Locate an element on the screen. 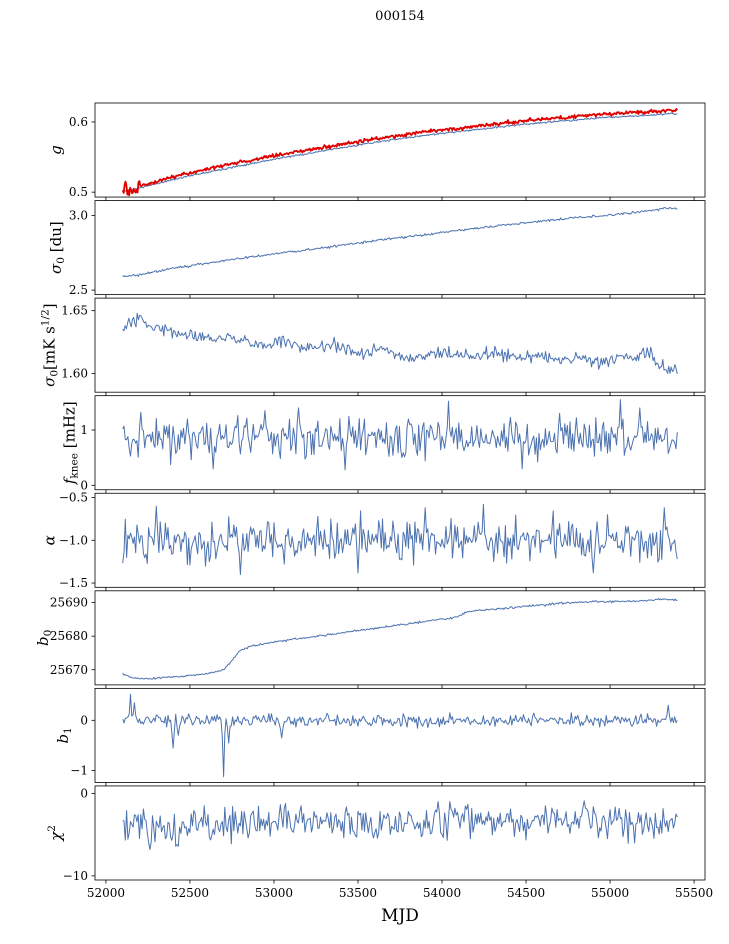  series-g-blue is located at coordinates (400, 152).